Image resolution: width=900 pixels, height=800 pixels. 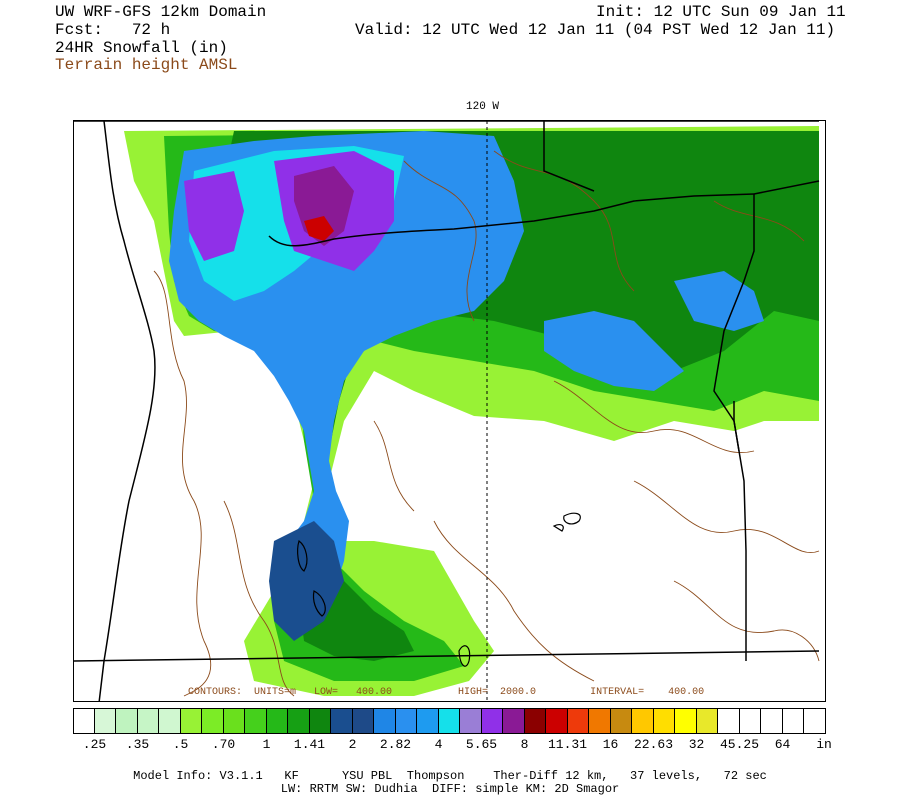 What do you see at coordinates (141, 48) in the screenshot?
I see `variable-name: 24HR Snowfall (in)` at bounding box center [141, 48].